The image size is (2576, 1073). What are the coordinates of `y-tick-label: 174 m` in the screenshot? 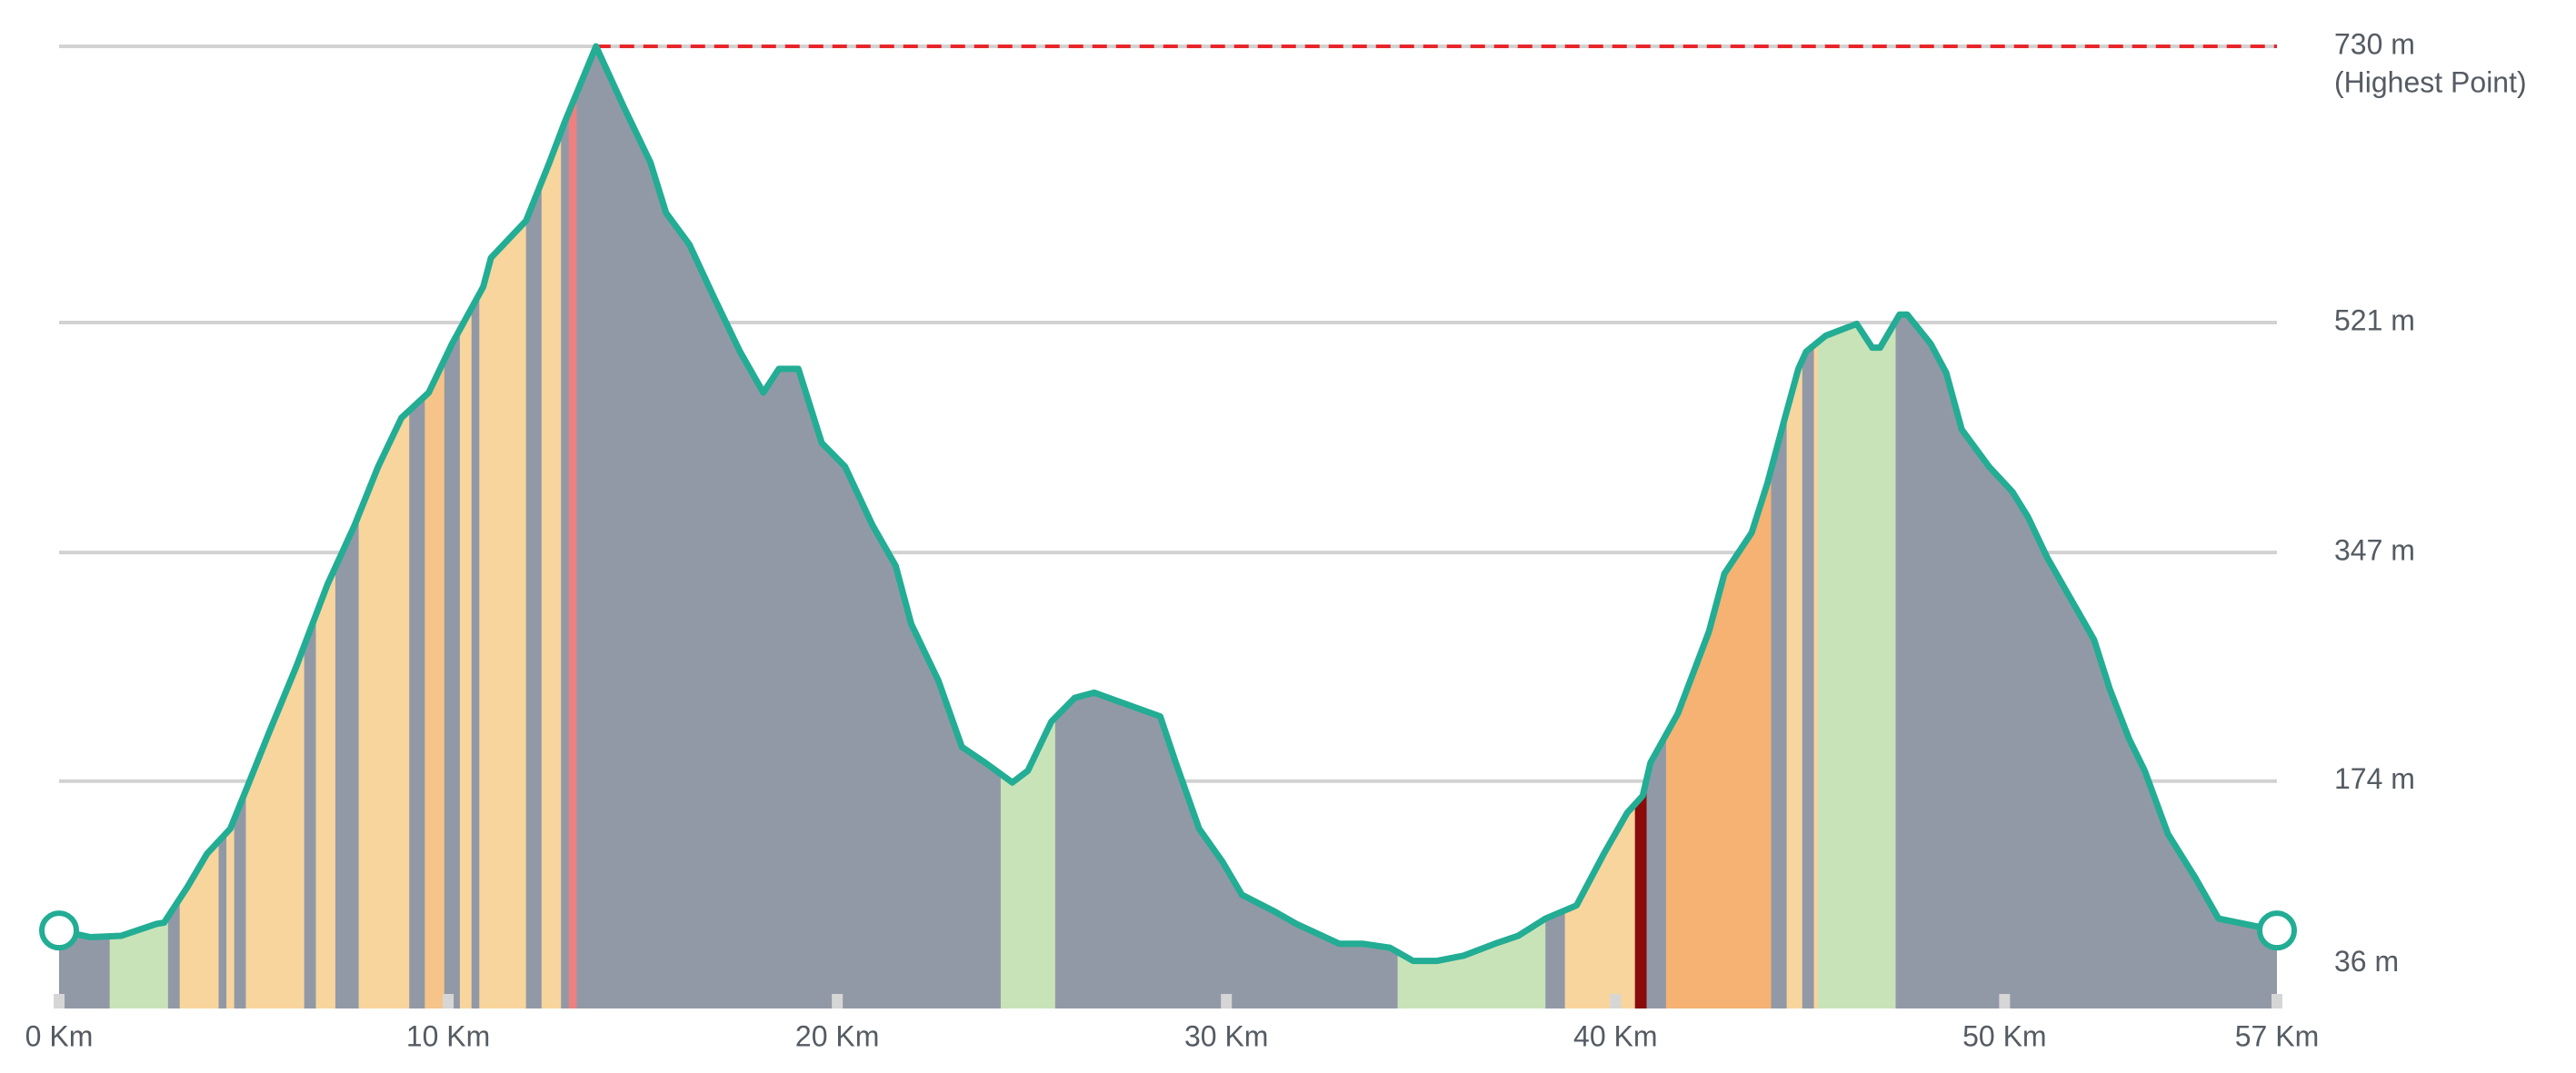 It's located at (2374, 778).